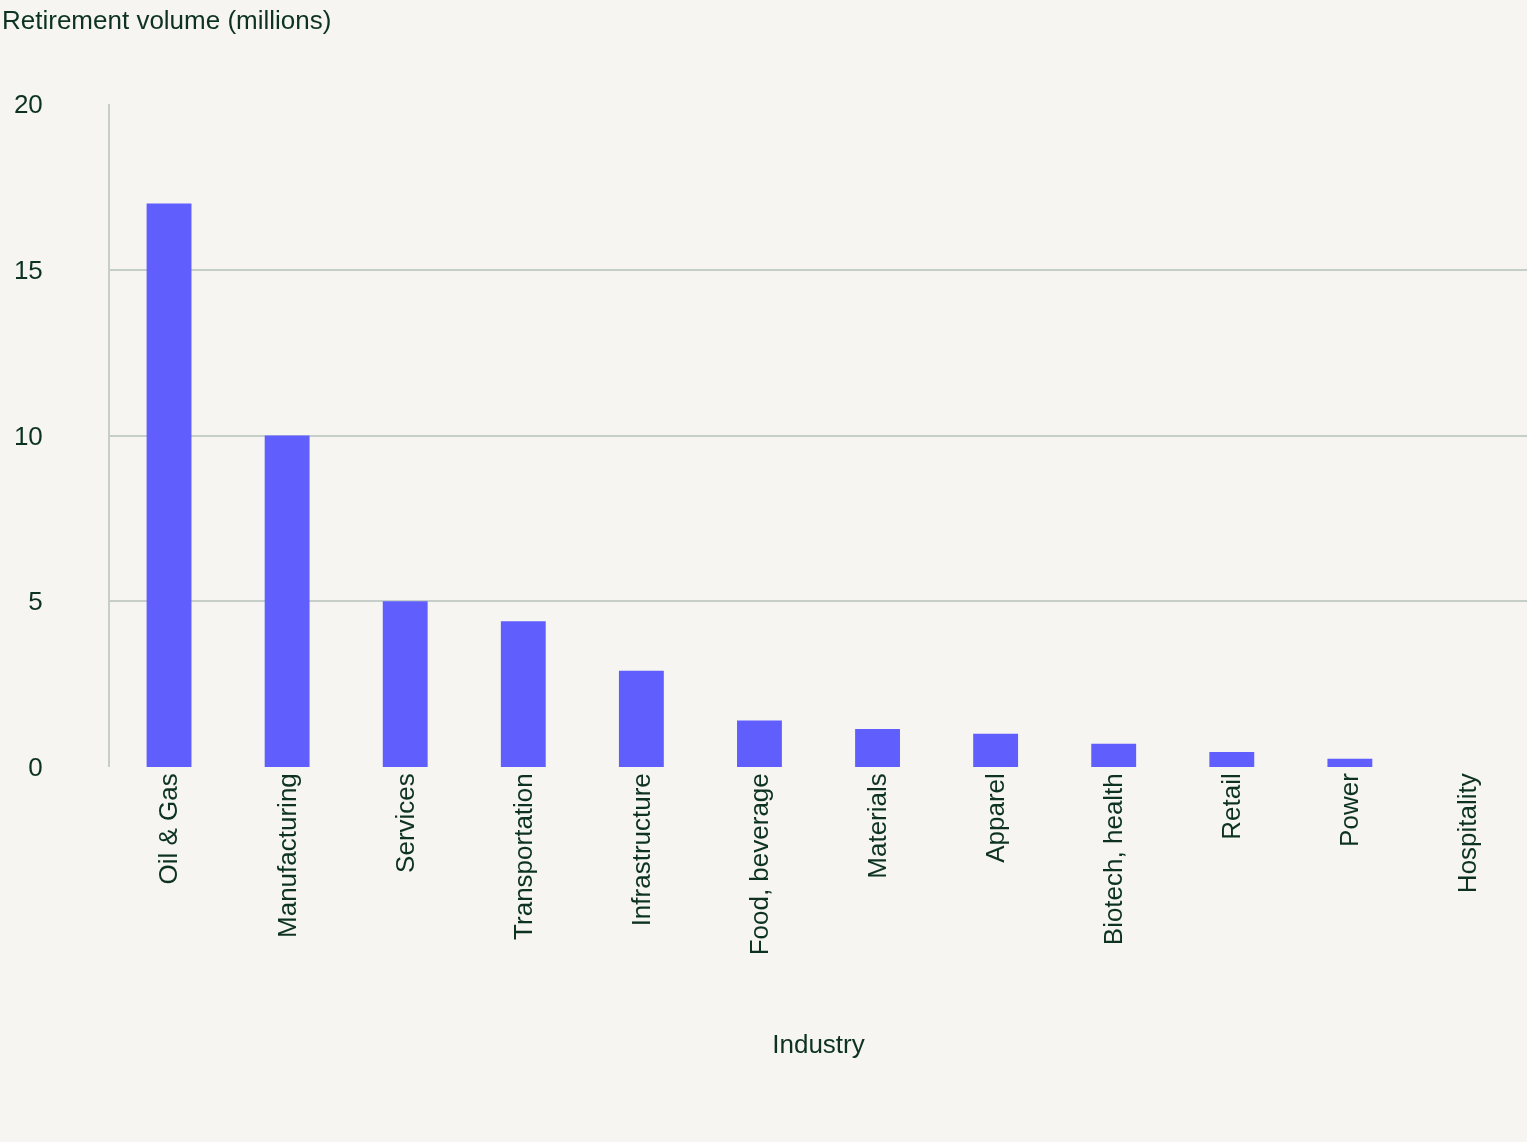 The image size is (1527, 1142). What do you see at coordinates (1231, 806) in the screenshot?
I see `x-tick-label: Retail` at bounding box center [1231, 806].